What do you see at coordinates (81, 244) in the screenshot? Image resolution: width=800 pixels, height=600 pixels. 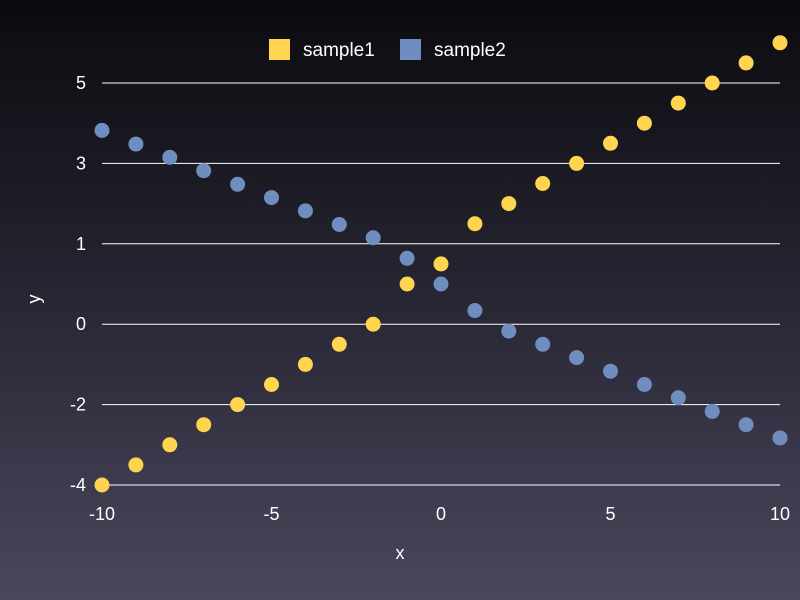 I see `y-tick-label: 1` at bounding box center [81, 244].